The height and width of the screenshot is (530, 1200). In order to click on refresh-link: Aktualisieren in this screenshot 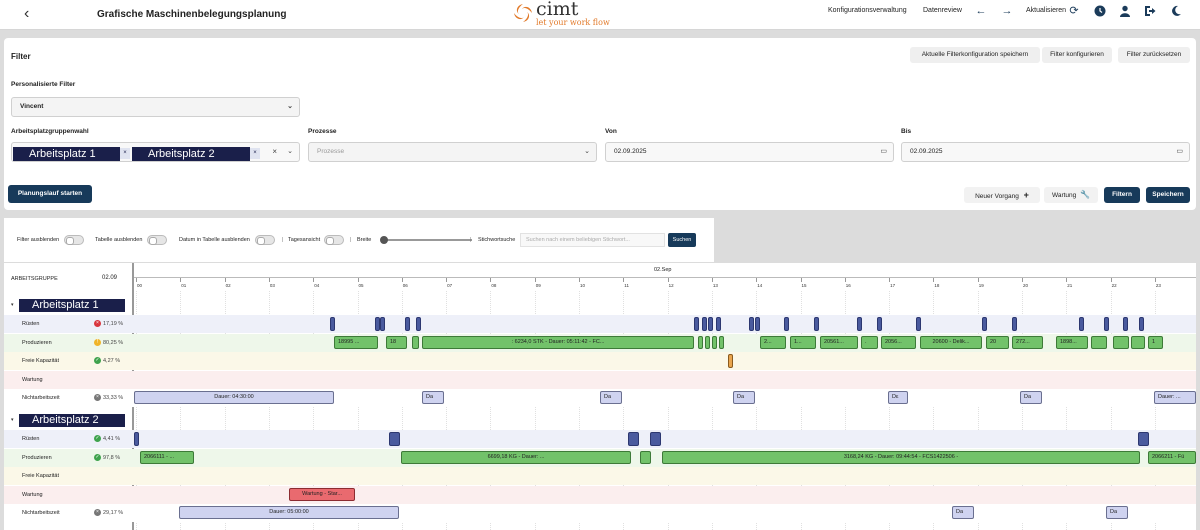, I will do `click(1046, 10)`.